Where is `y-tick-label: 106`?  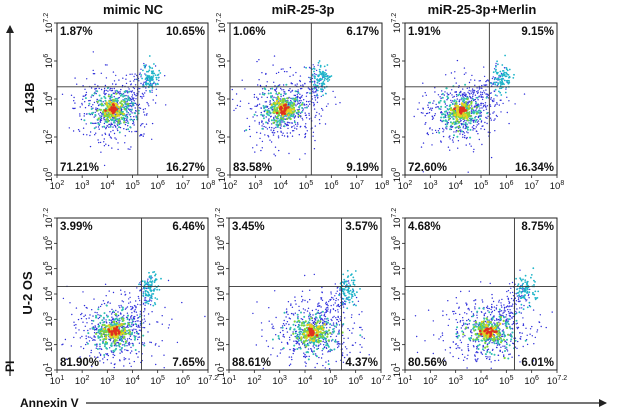
y-tick-label: 106 is located at coordinates (397, 61).